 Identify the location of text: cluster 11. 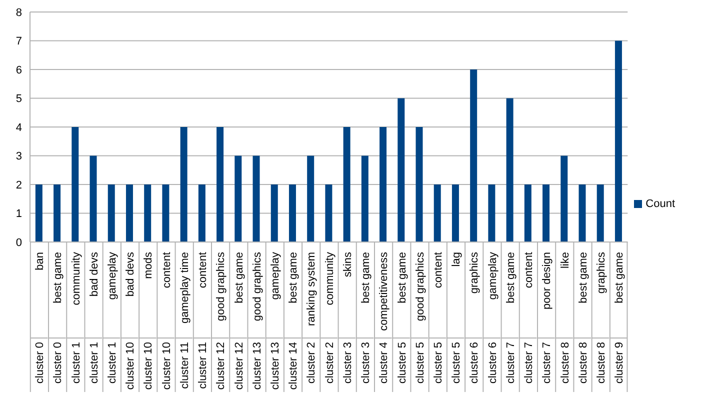
(184, 365).